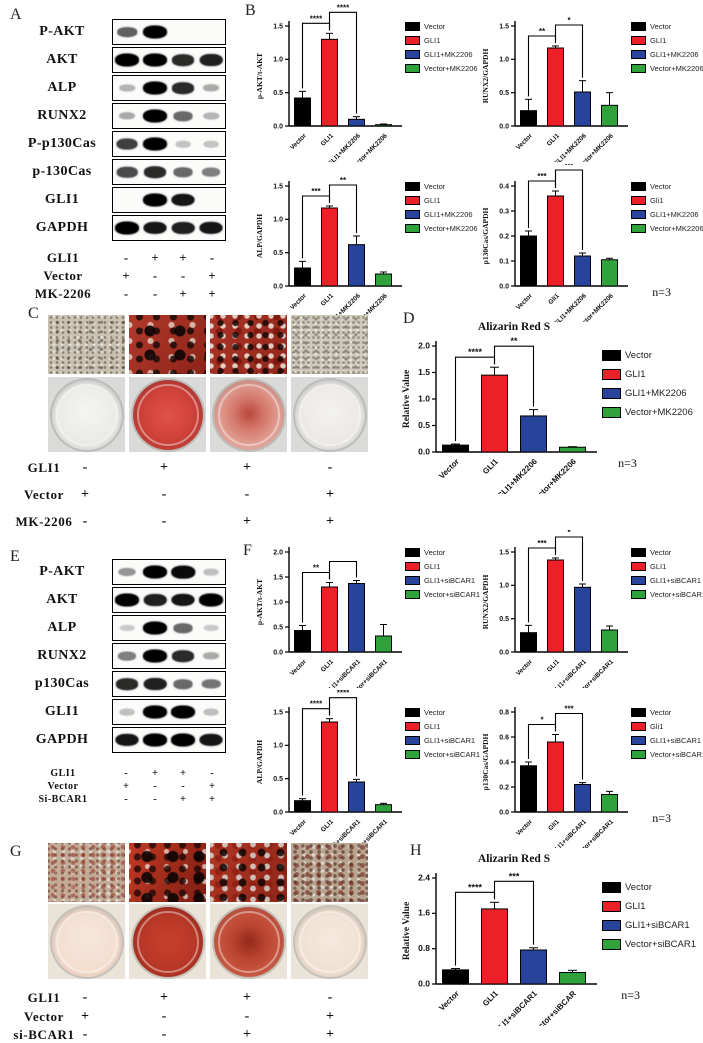 The image size is (703, 1043). I want to click on microscopy-image-c4, so click(329, 344).